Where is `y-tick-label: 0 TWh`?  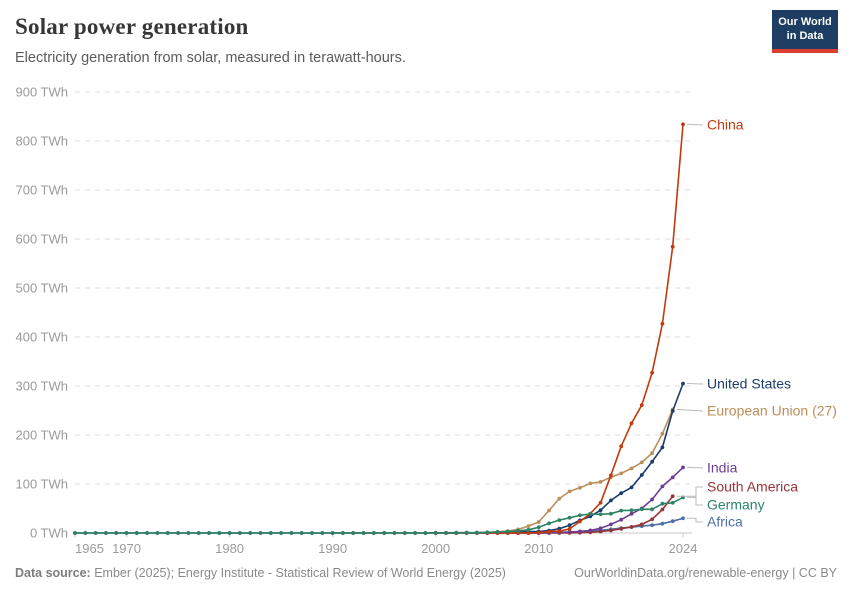 y-tick-label: 0 TWh is located at coordinates (49, 533).